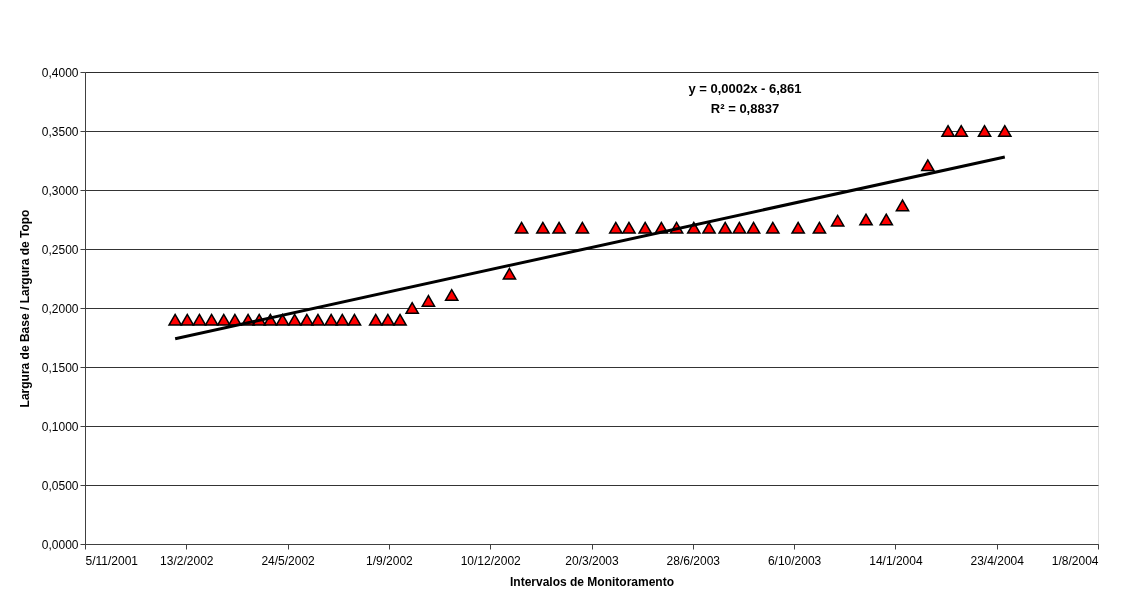  What do you see at coordinates (745, 88) in the screenshot?
I see `annotation: y = 0,0002x - 6,861` at bounding box center [745, 88].